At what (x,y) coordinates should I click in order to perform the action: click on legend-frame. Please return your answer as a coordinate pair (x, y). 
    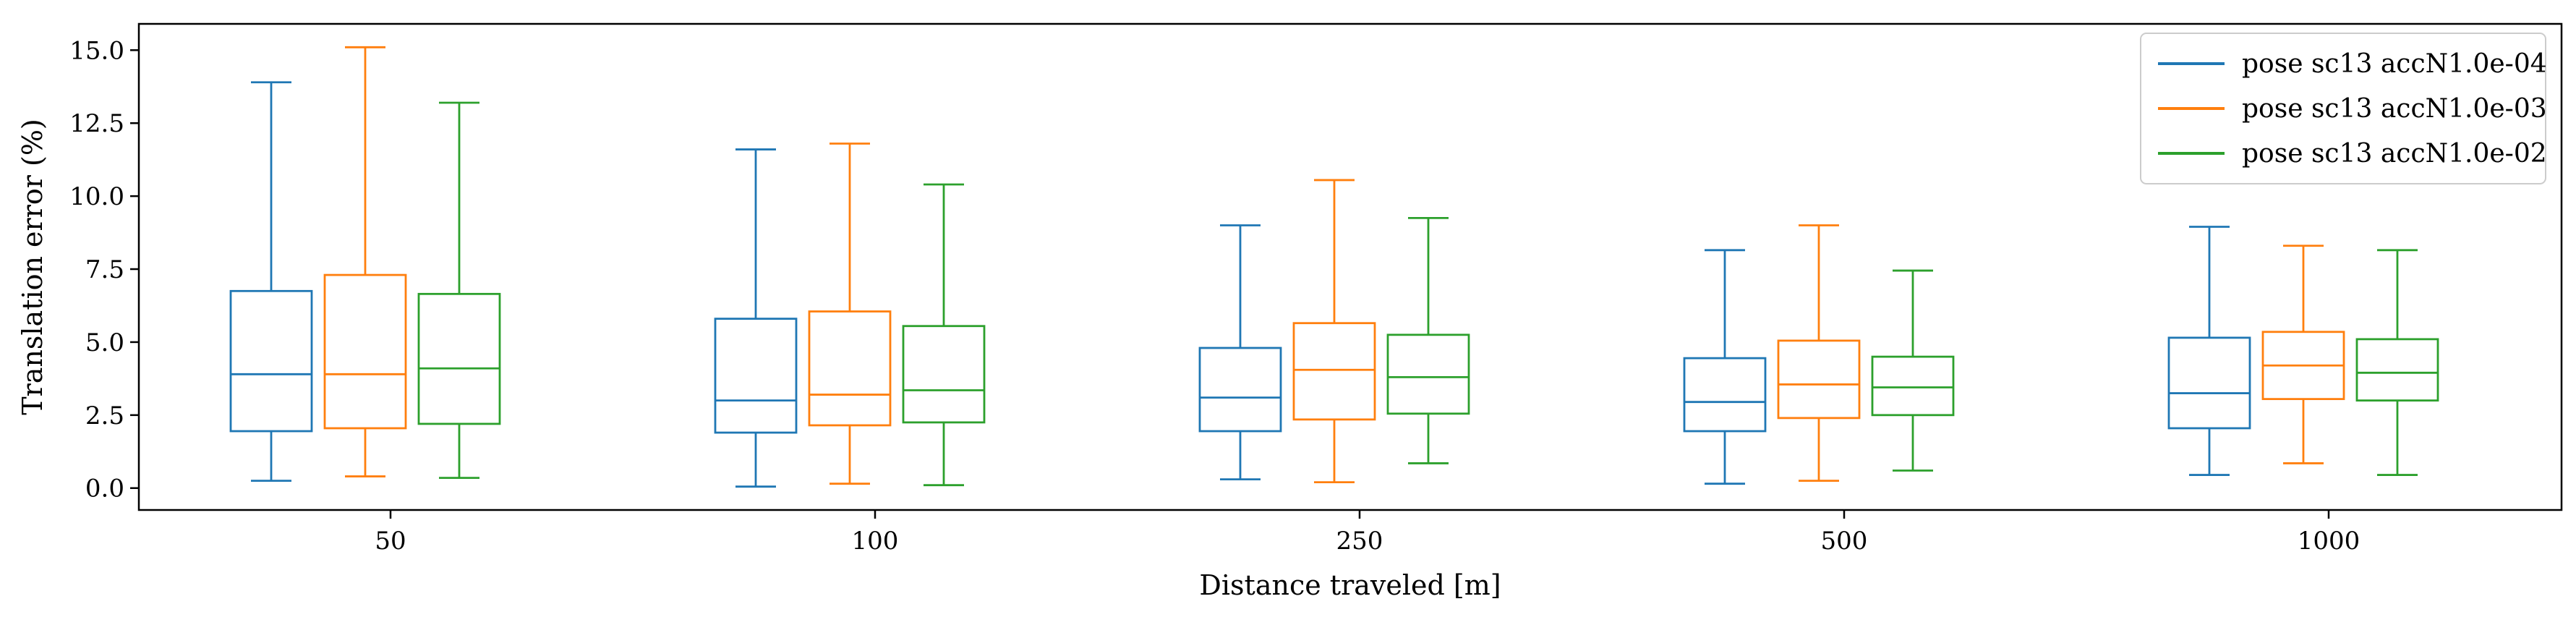
    Looking at the image, I should click on (2343, 108).